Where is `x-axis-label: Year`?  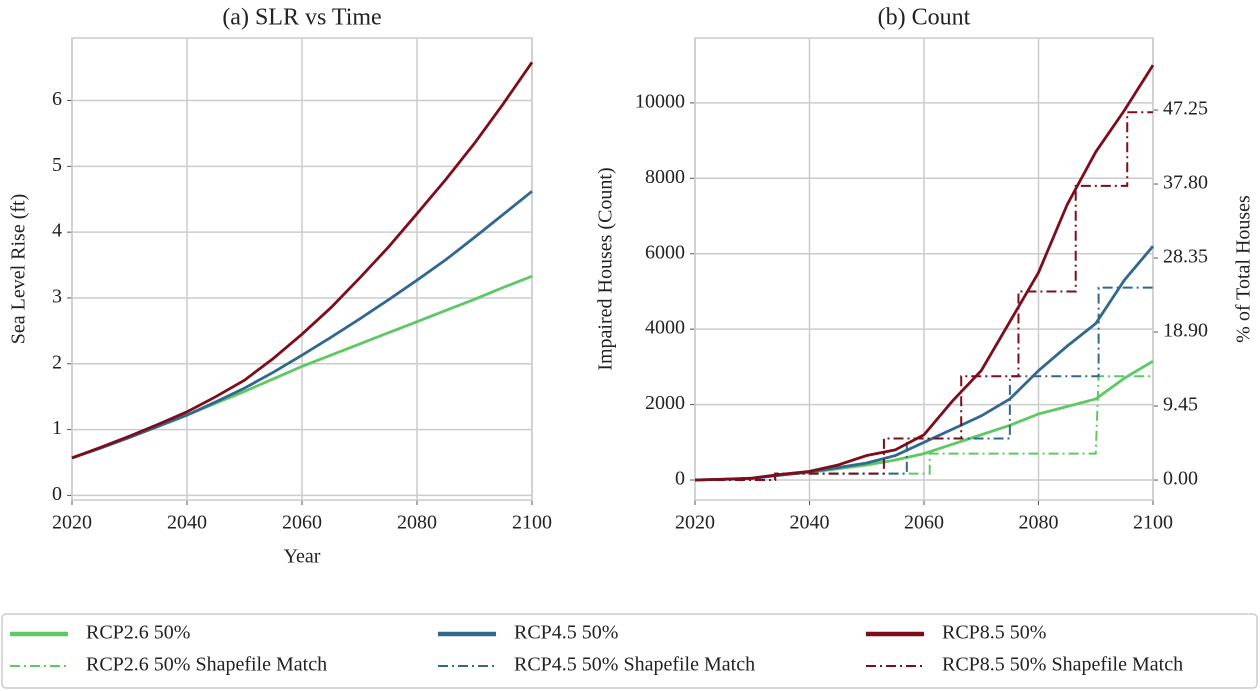
x-axis-label: Year is located at coordinates (302, 557).